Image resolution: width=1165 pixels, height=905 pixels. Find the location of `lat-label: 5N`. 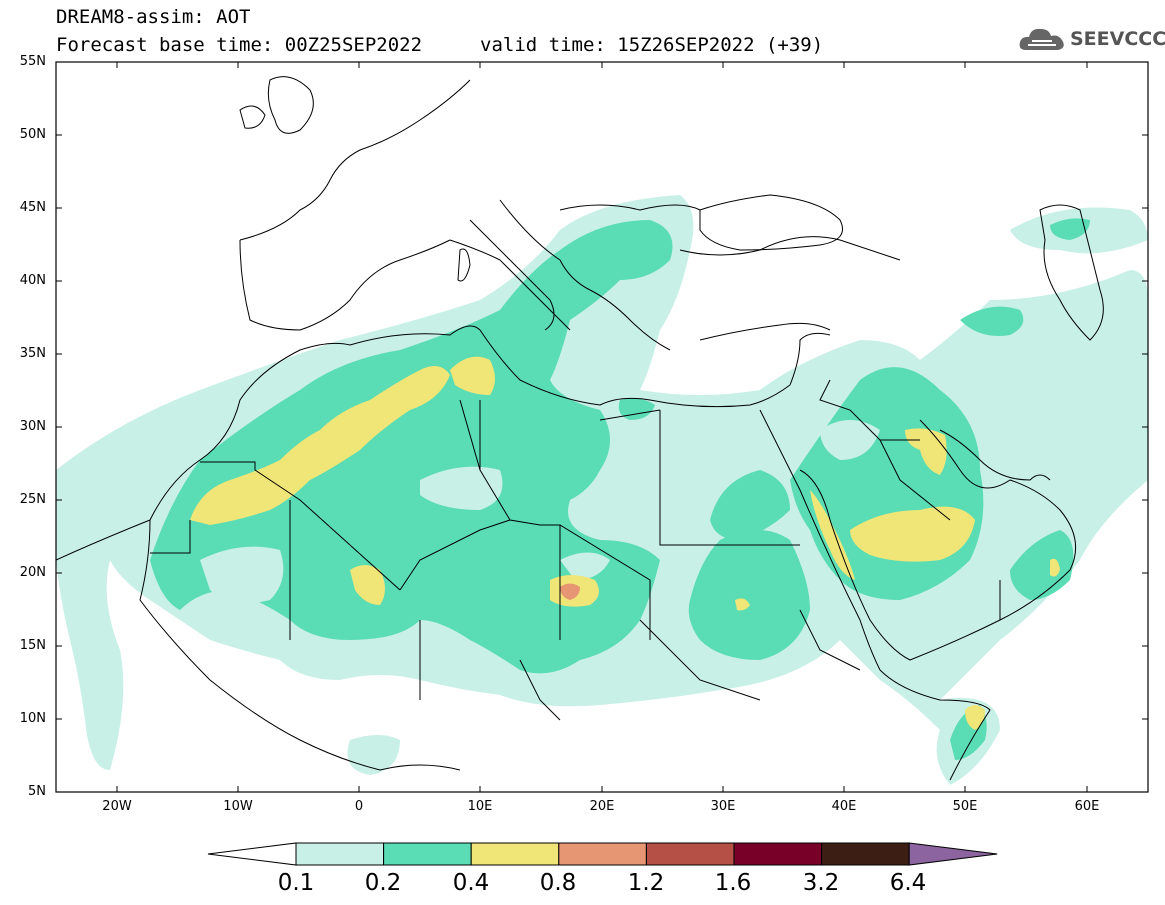

lat-label: 5N is located at coordinates (37, 791).